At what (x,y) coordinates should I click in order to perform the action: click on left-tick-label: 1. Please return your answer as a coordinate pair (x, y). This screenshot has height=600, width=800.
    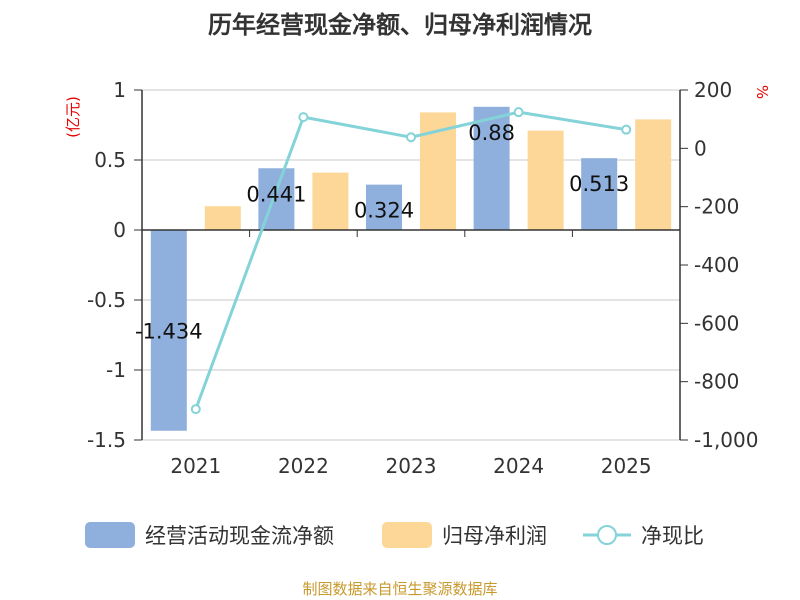
    Looking at the image, I should click on (119, 90).